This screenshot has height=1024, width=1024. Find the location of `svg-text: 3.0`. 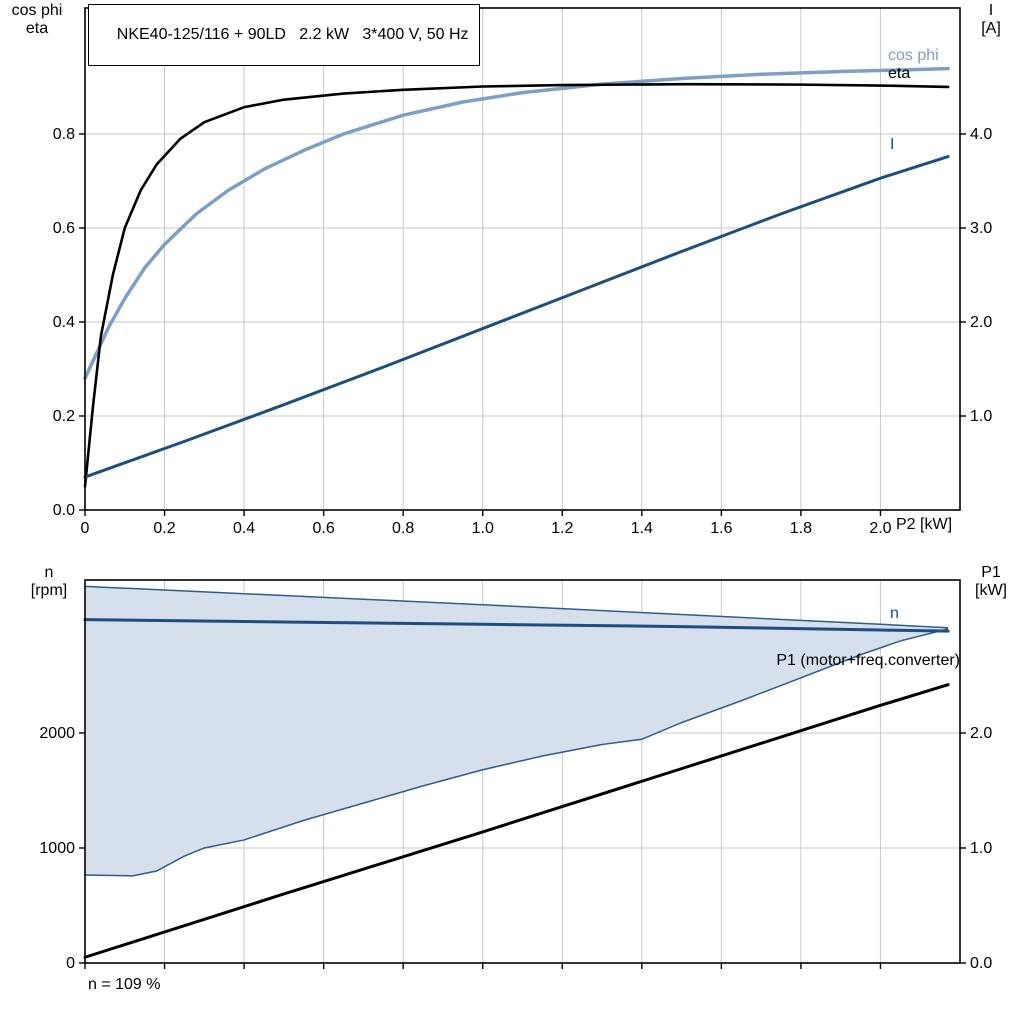

svg-text: 3.0 is located at coordinates (981, 228).